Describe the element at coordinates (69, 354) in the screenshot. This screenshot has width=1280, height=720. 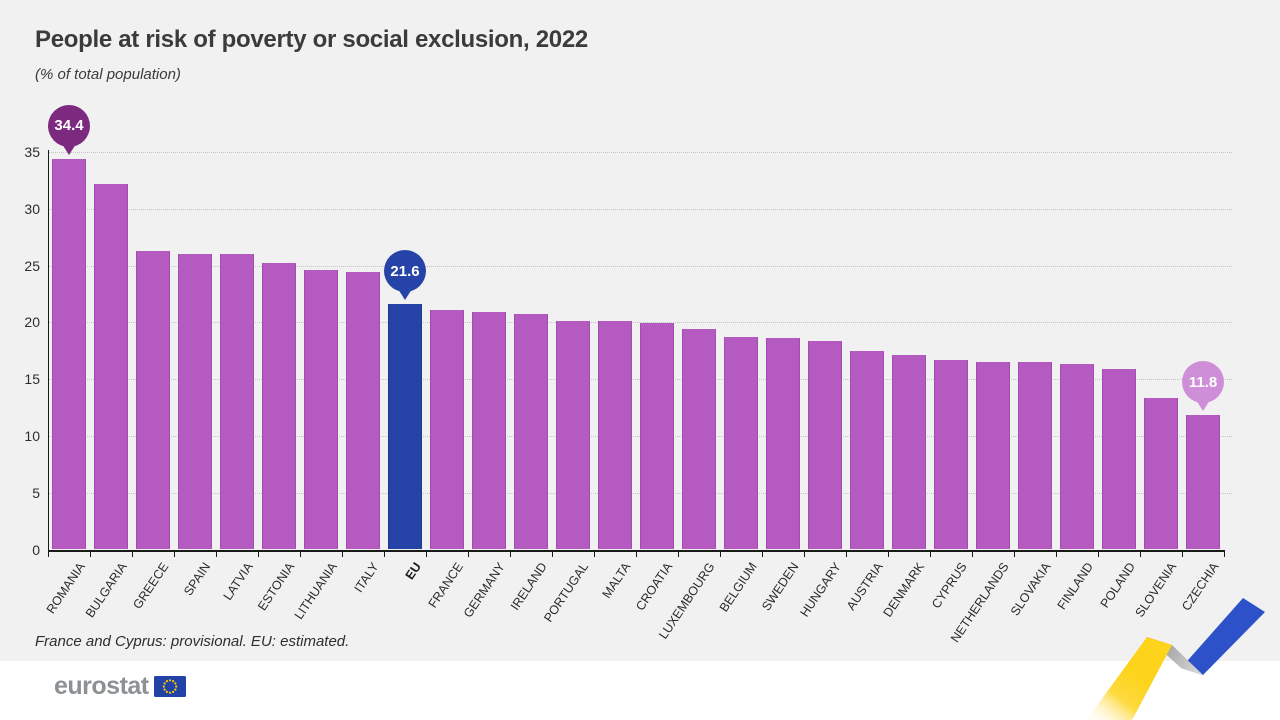
I see `bar-romania` at that location.